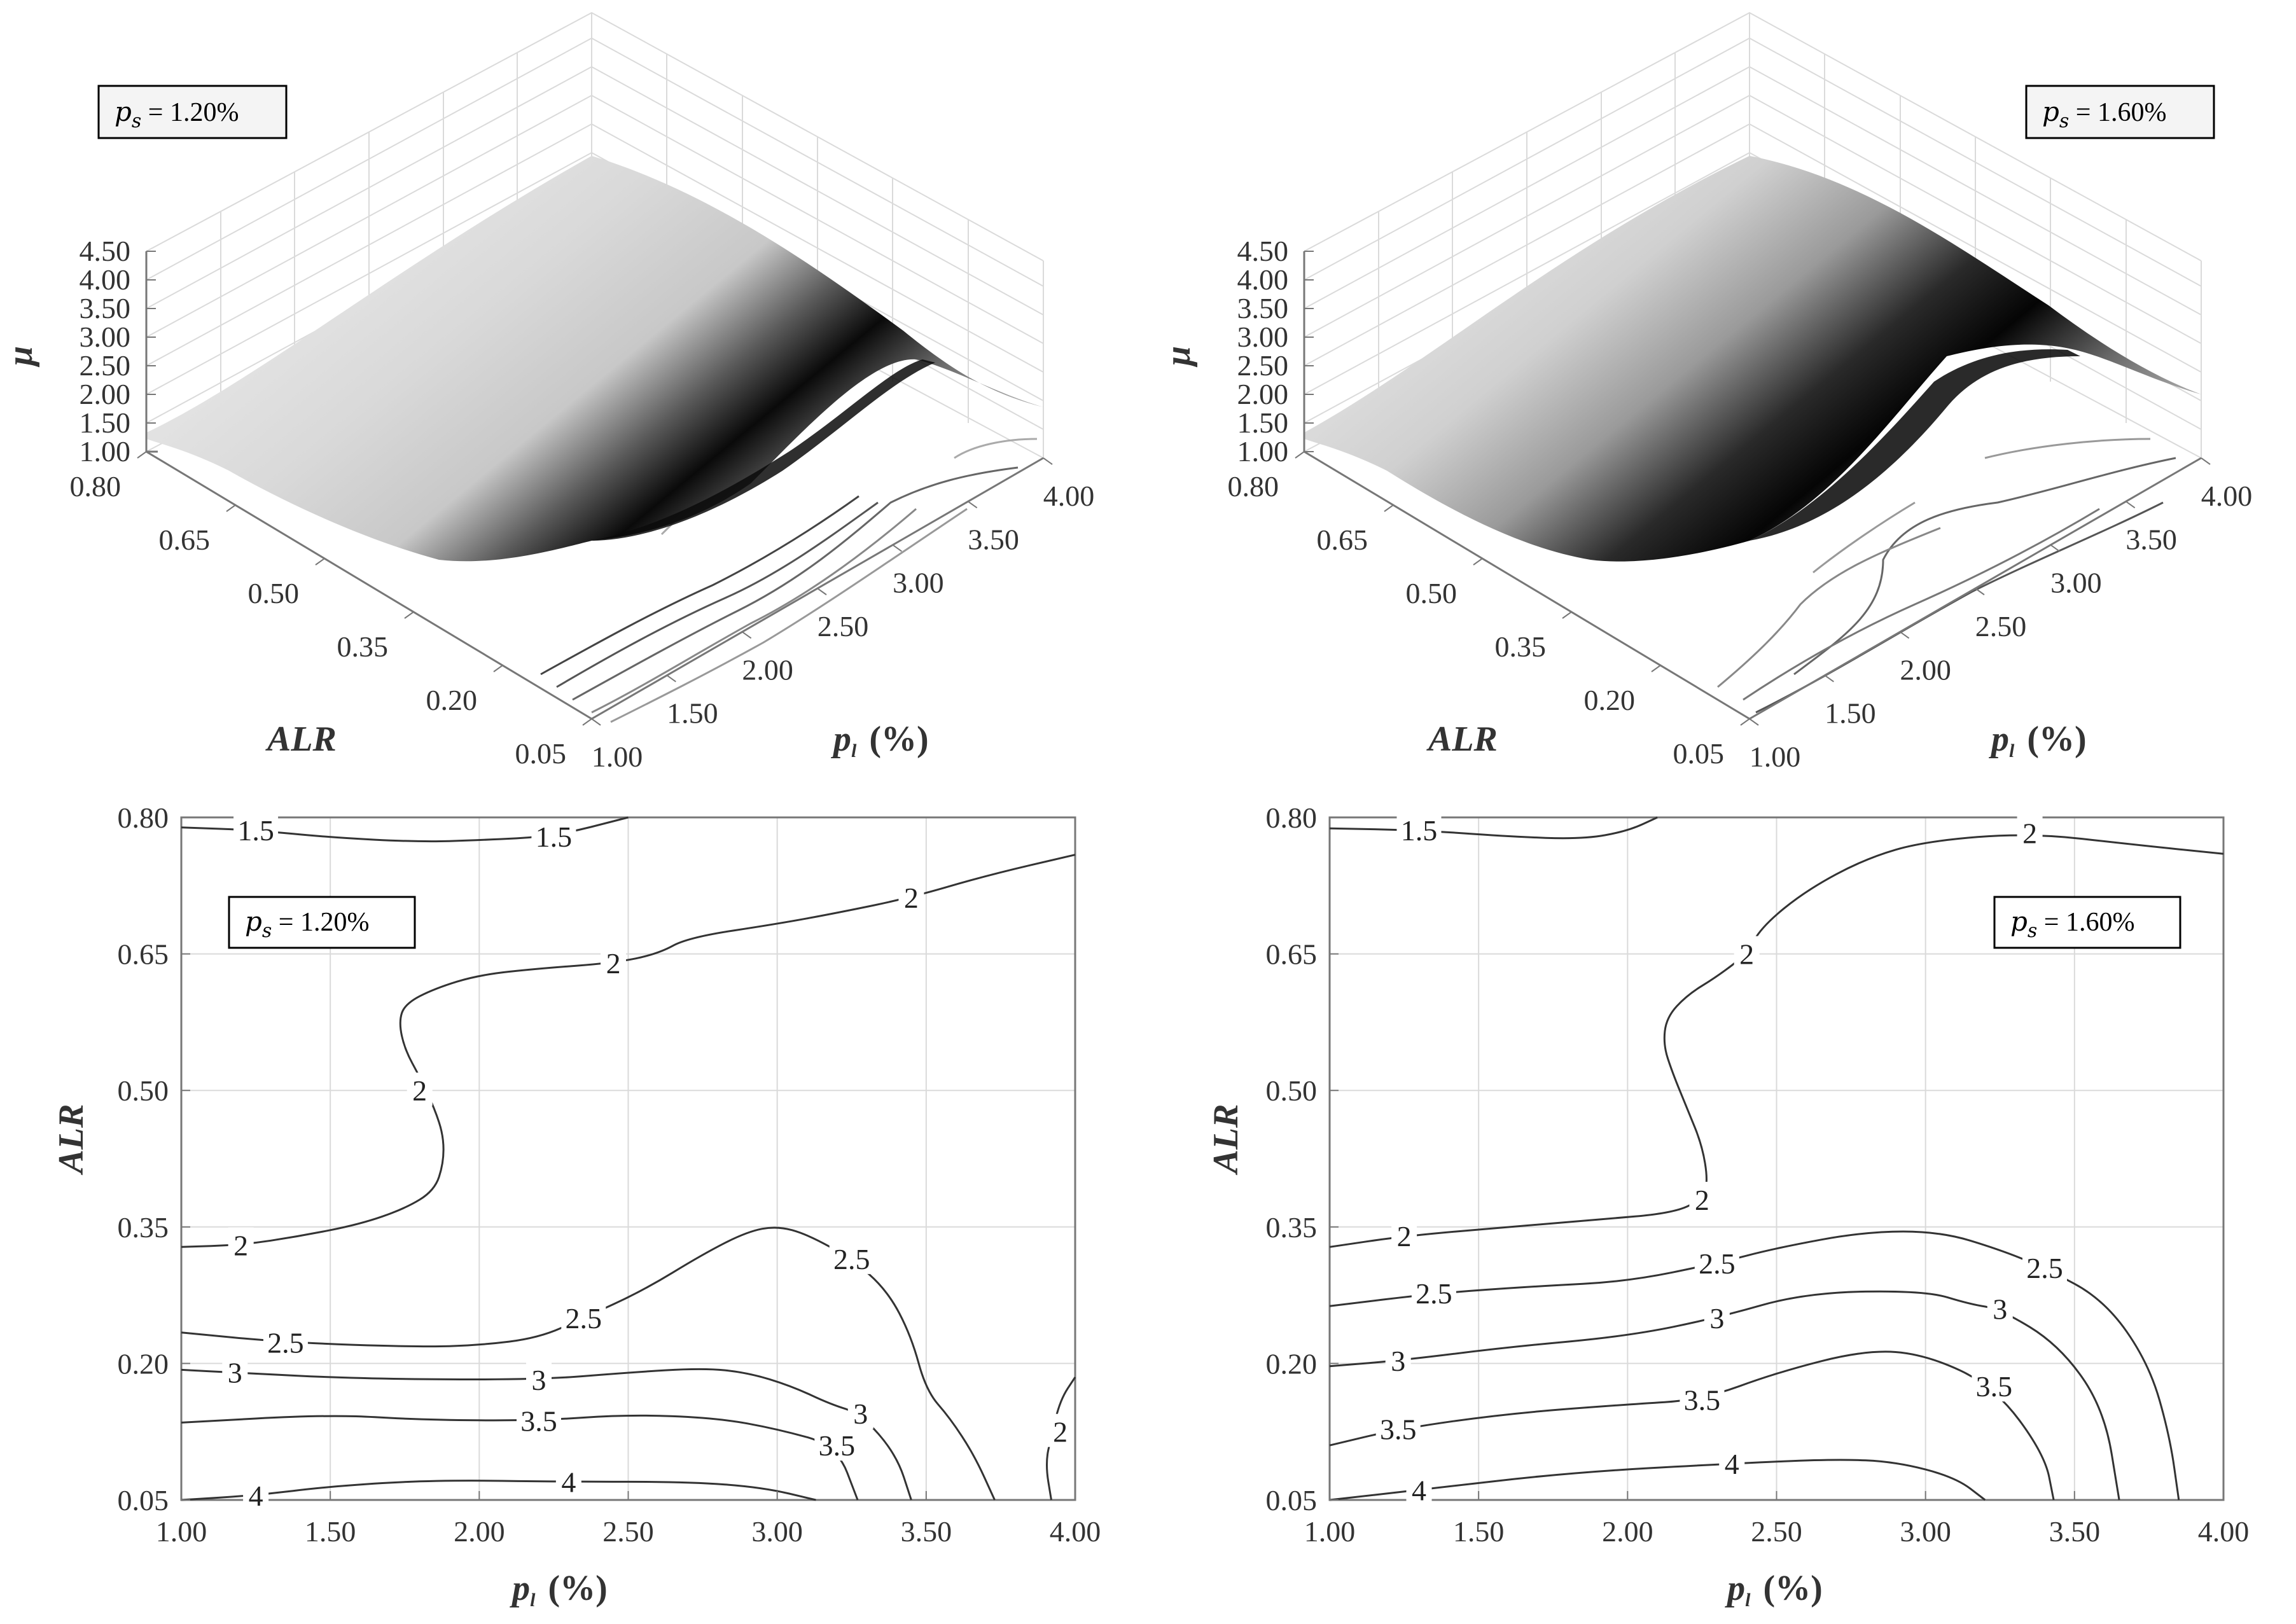 This screenshot has height=1624, width=2296. Describe the element at coordinates (105, 451) in the screenshot. I see `z-tick-label: 1.00` at that location.